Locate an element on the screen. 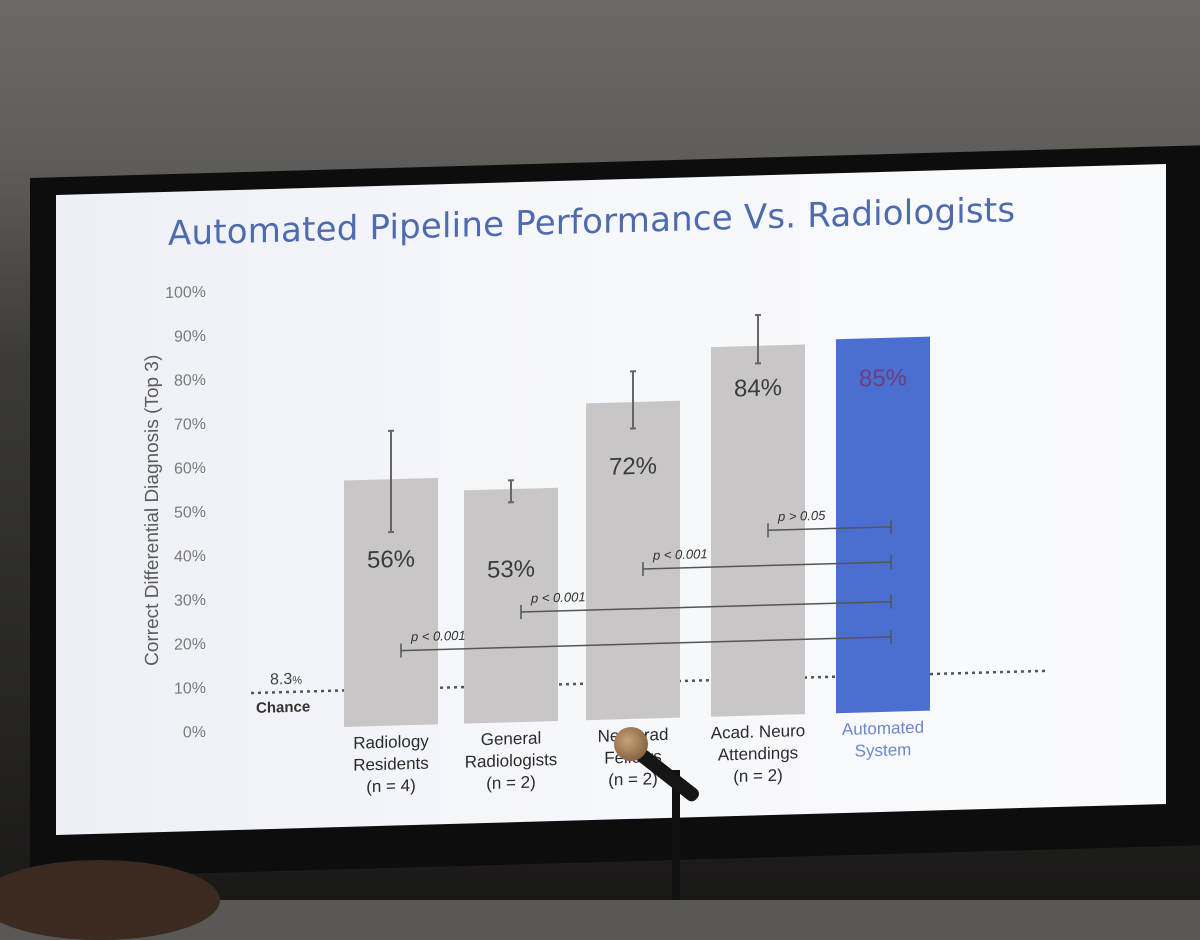 The image size is (1200, 940). category-label: System is located at coordinates (883, 750).